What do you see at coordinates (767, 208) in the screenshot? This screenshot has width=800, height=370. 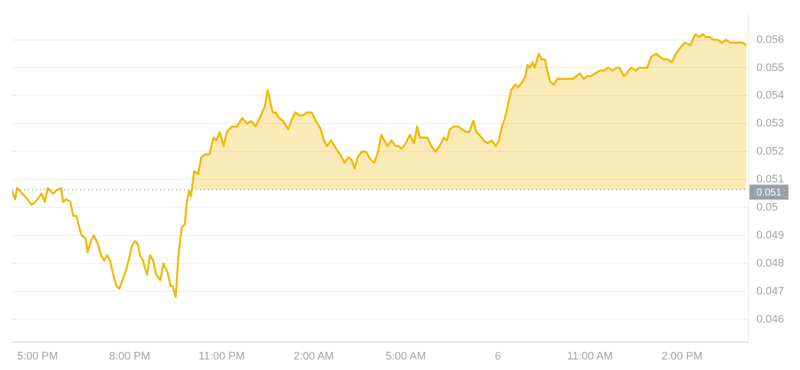 I see `y-tick-label: 0.05` at bounding box center [767, 208].